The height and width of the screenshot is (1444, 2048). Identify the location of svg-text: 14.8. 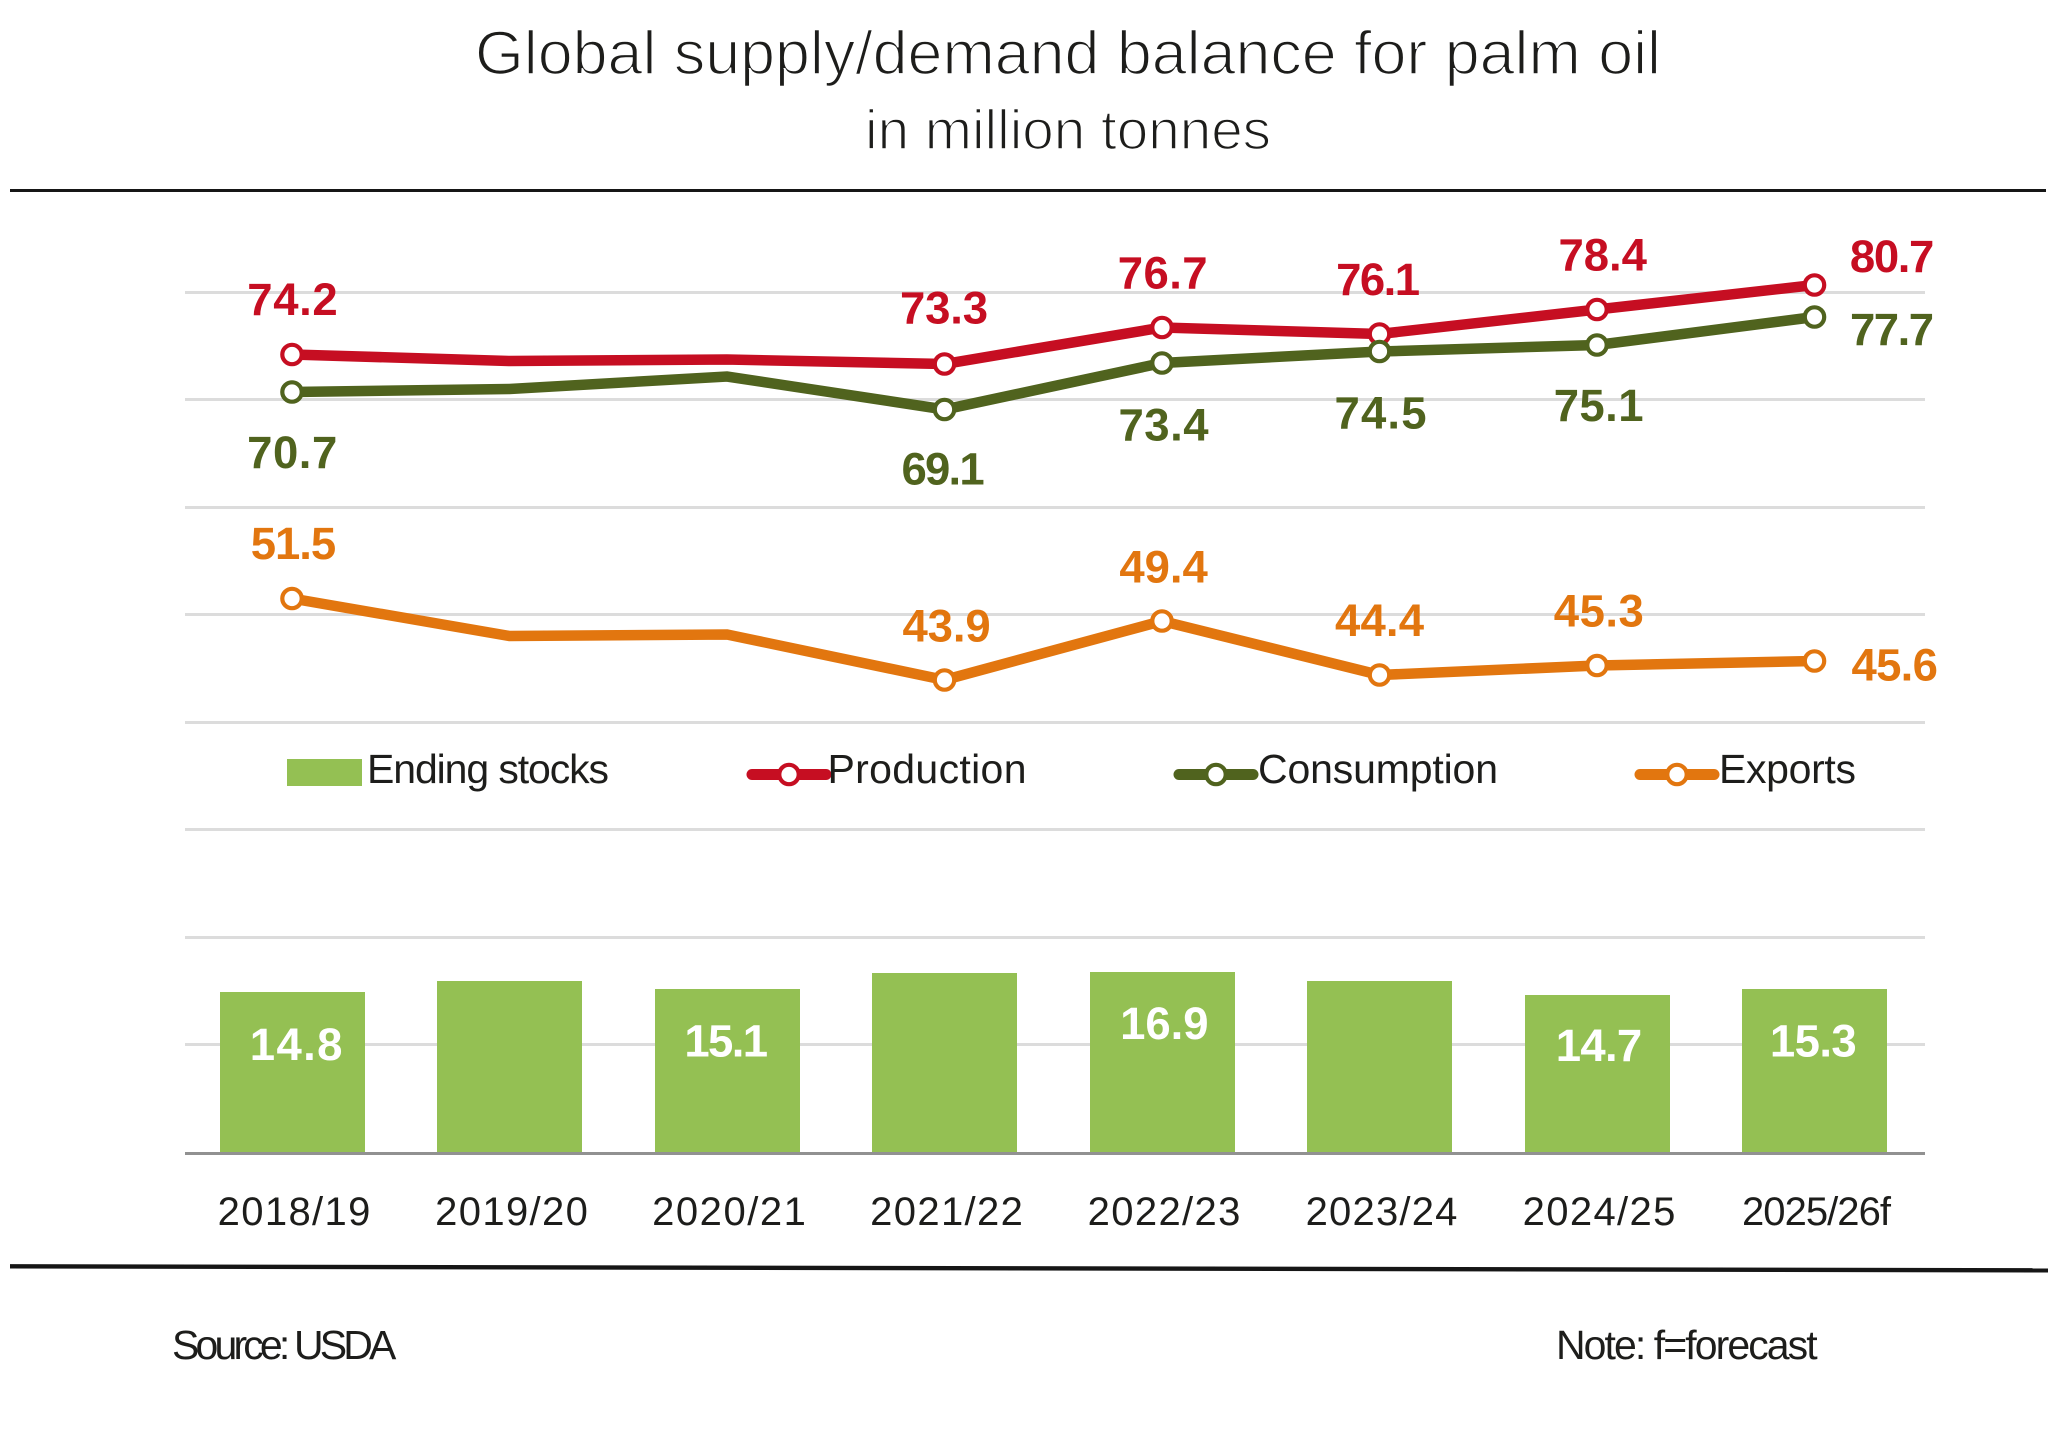
(296, 1044).